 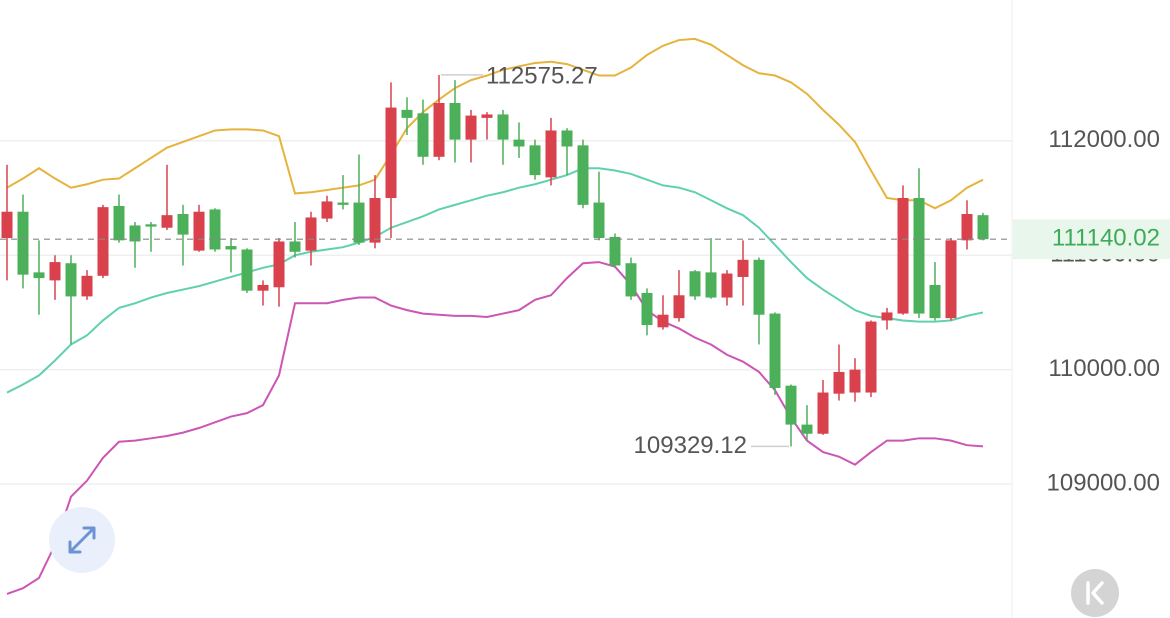 What do you see at coordinates (1104, 368) in the screenshot?
I see `y-tick-label: 110000.00` at bounding box center [1104, 368].